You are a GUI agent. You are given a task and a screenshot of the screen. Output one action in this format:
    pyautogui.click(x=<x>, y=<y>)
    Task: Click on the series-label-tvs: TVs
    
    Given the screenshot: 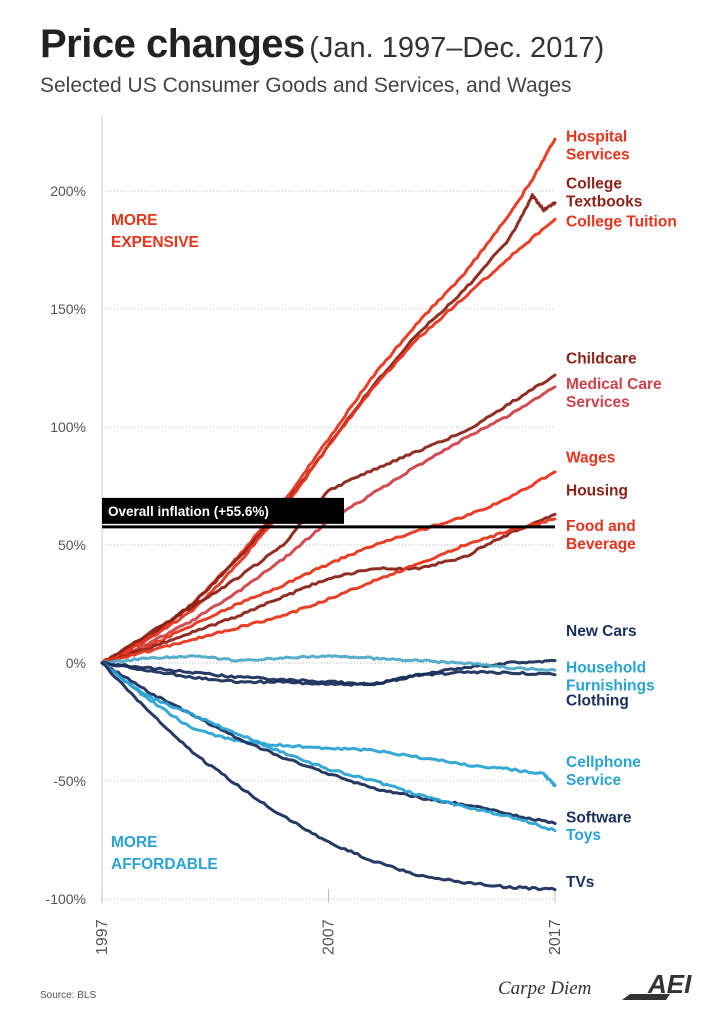 What is the action you would take?
    pyautogui.click(x=580, y=882)
    